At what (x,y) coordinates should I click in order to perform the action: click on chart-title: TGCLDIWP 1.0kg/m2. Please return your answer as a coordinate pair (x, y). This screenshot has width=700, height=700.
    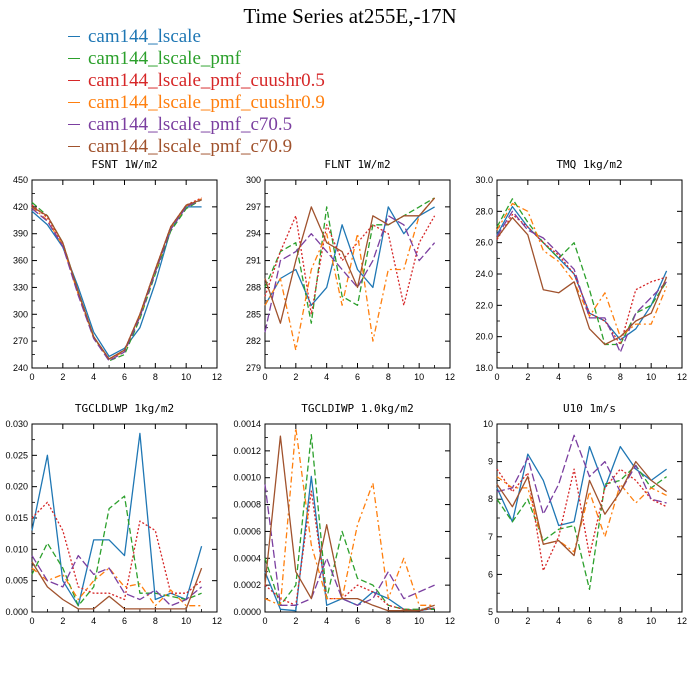
    Looking at the image, I should click on (357, 408).